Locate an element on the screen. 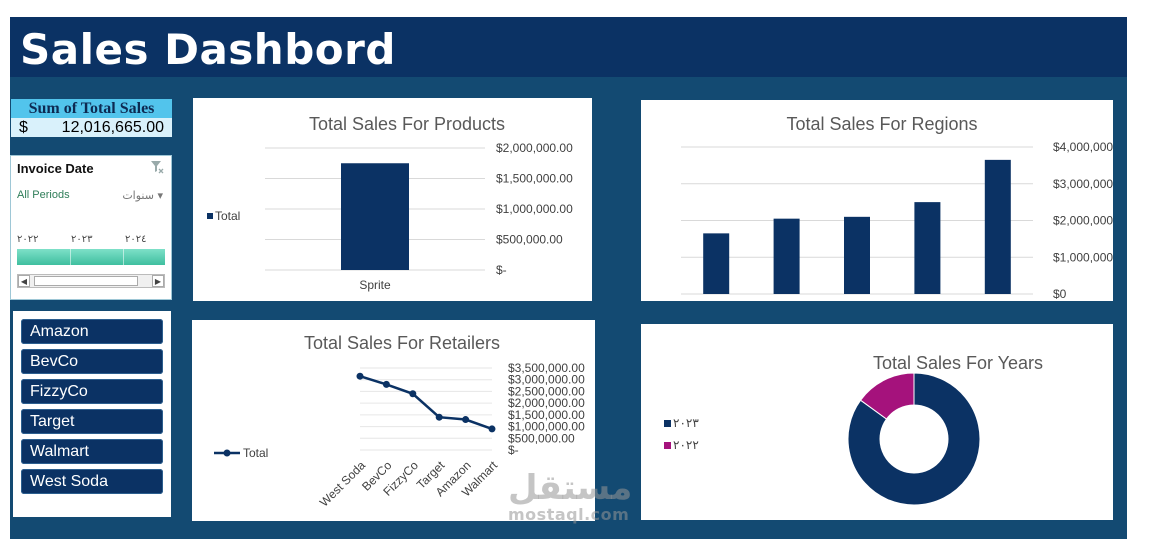 The image size is (1154, 542). slicer-item-amazon: Amazon is located at coordinates (92, 331).